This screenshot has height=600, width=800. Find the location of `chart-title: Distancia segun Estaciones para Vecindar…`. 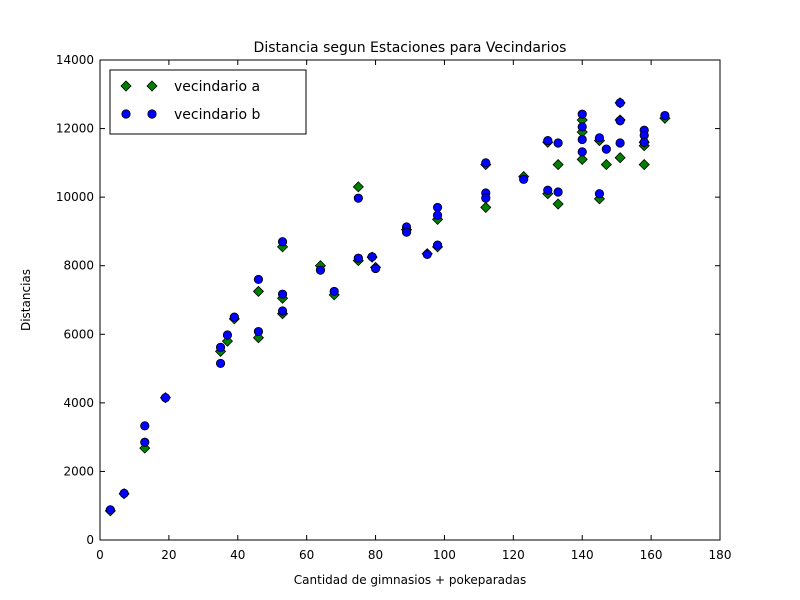

chart-title: Distancia segun Estaciones para Vecindar… is located at coordinates (410, 48).